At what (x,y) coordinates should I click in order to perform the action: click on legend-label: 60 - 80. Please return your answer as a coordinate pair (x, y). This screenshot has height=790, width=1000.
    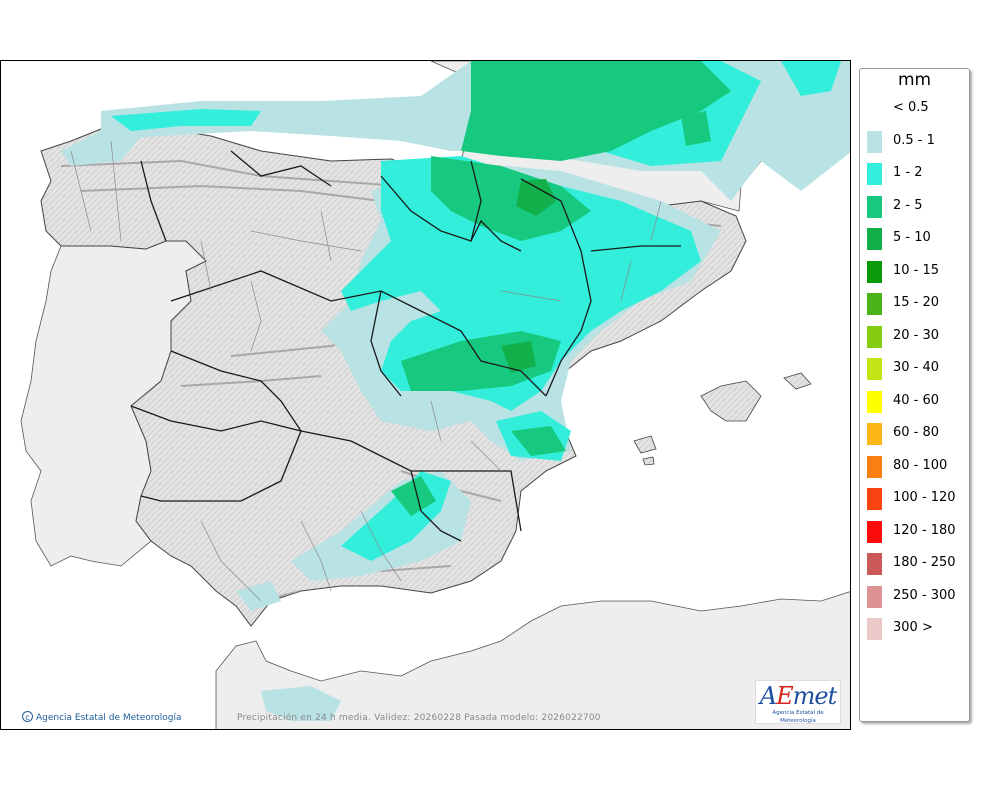
    Looking at the image, I should click on (916, 432).